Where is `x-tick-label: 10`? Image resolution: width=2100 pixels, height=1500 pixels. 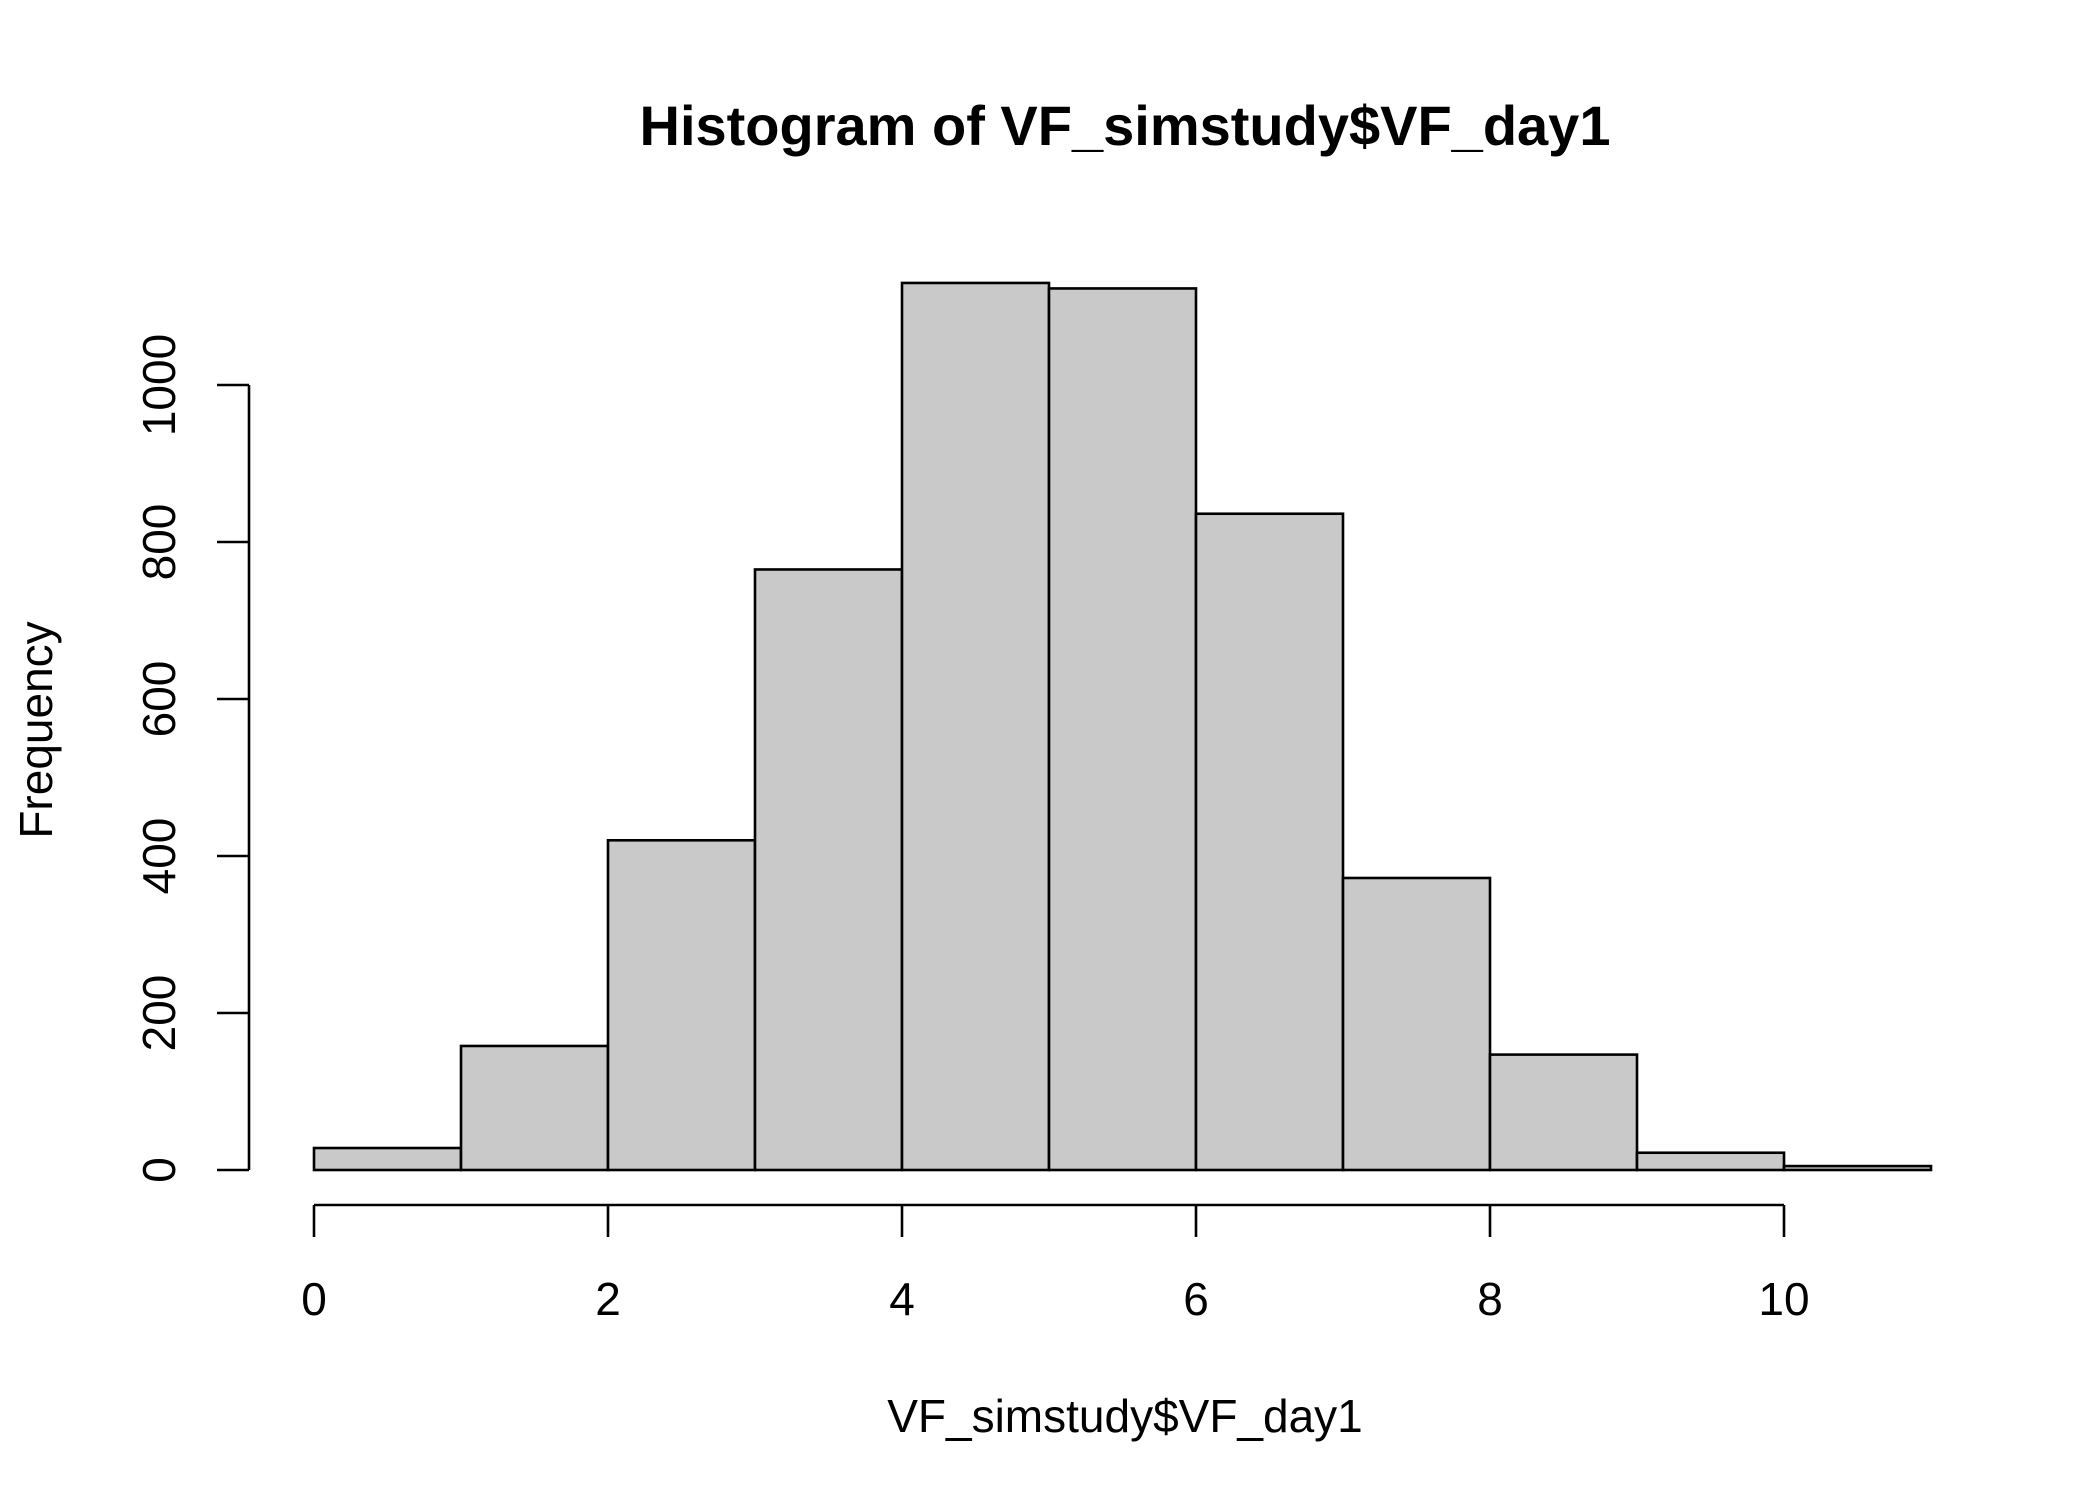
x-tick-label: 10 is located at coordinates (1783, 1299).